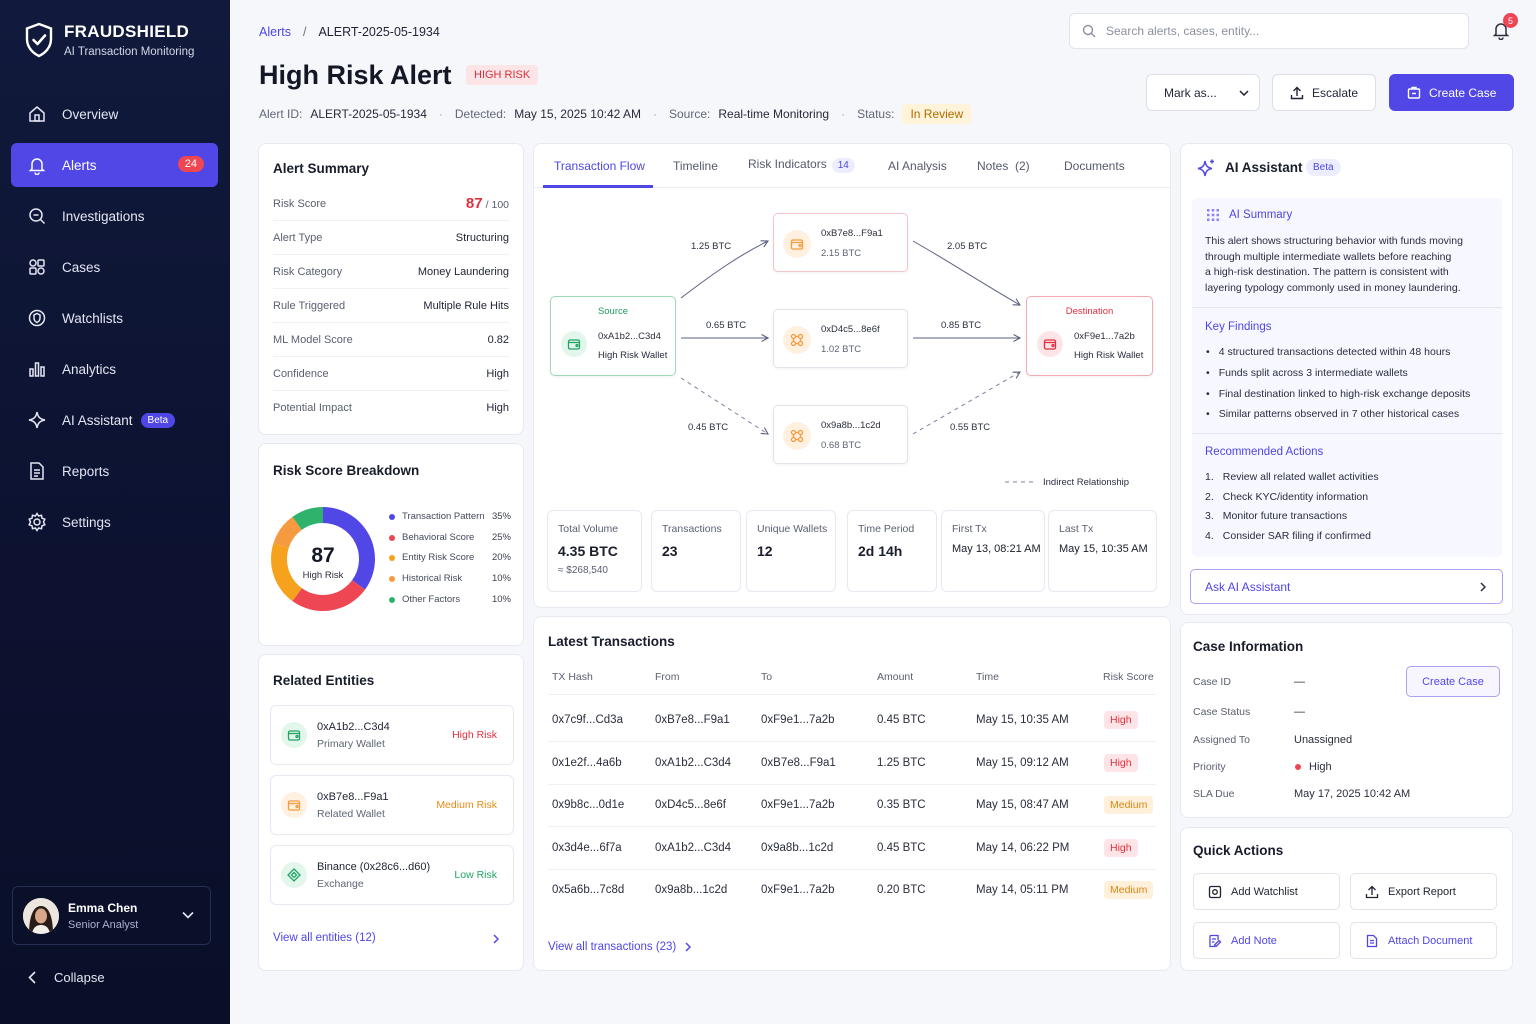  What do you see at coordinates (392, 599) in the screenshot?
I see `legend-swatch` at bounding box center [392, 599].